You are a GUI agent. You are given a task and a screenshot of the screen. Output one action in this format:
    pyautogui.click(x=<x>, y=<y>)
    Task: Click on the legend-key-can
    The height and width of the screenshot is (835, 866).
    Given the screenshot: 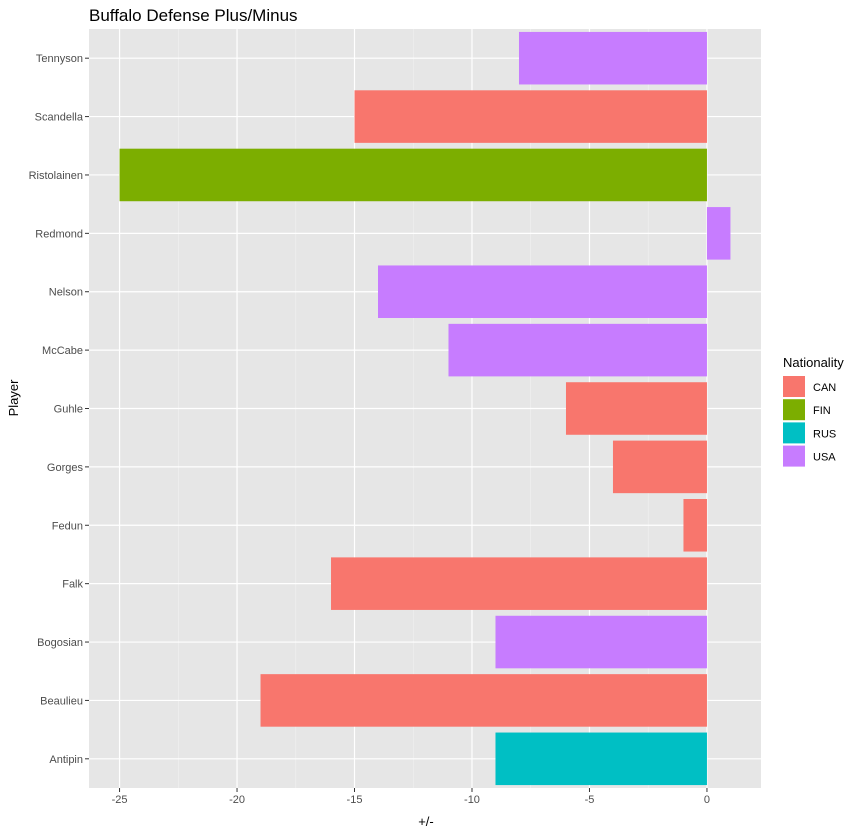 What is the action you would take?
    pyautogui.click(x=794, y=386)
    